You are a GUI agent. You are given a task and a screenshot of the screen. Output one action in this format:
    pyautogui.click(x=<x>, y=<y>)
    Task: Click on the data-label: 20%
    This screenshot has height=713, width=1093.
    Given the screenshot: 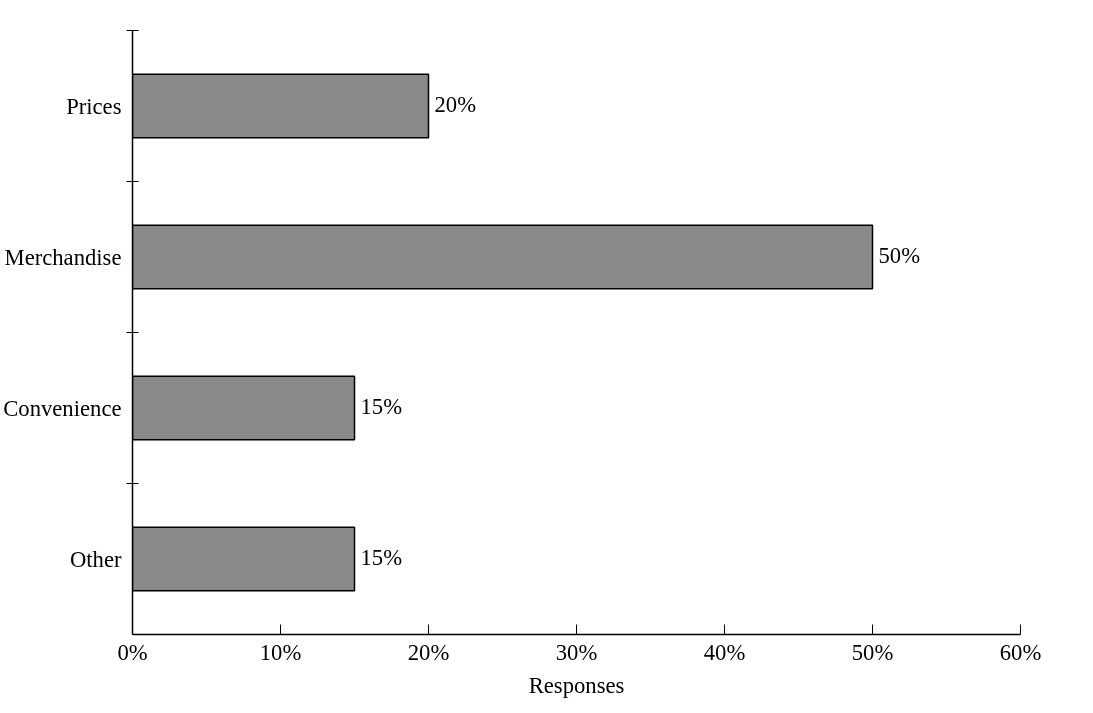 What is the action you would take?
    pyautogui.click(x=455, y=104)
    